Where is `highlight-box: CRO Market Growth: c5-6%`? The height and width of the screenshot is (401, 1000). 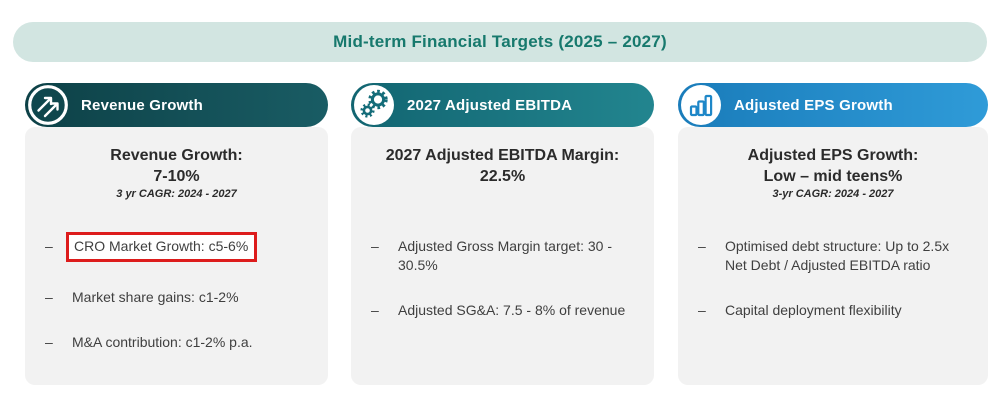
highlight-box: CRO Market Growth: c5-6% is located at coordinates (162, 247).